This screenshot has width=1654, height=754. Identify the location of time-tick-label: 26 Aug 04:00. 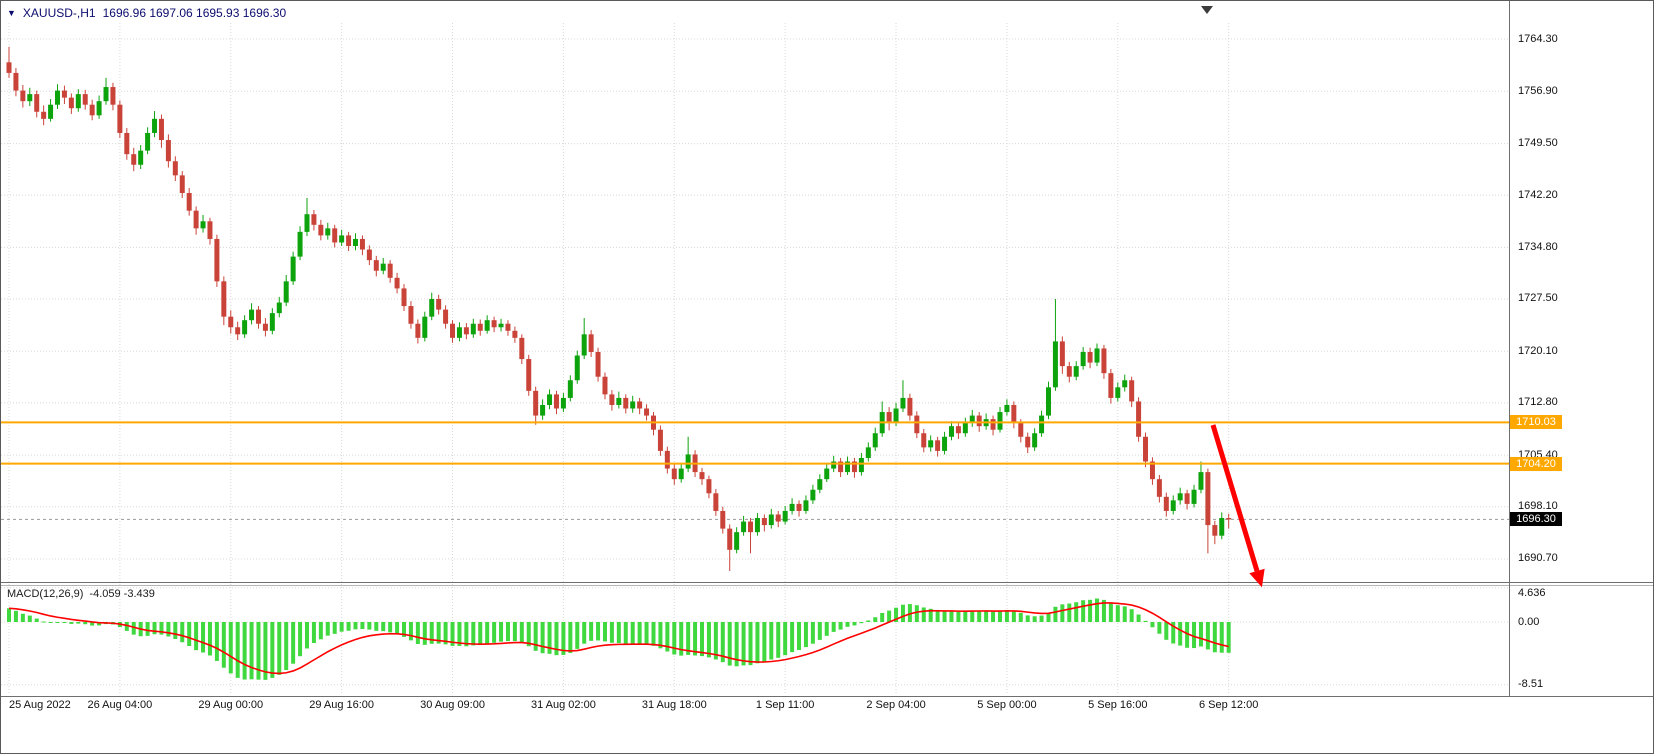
(120, 705).